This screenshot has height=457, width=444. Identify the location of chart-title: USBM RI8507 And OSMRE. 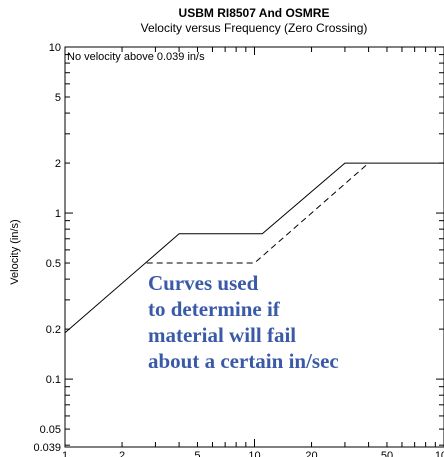
(254, 13).